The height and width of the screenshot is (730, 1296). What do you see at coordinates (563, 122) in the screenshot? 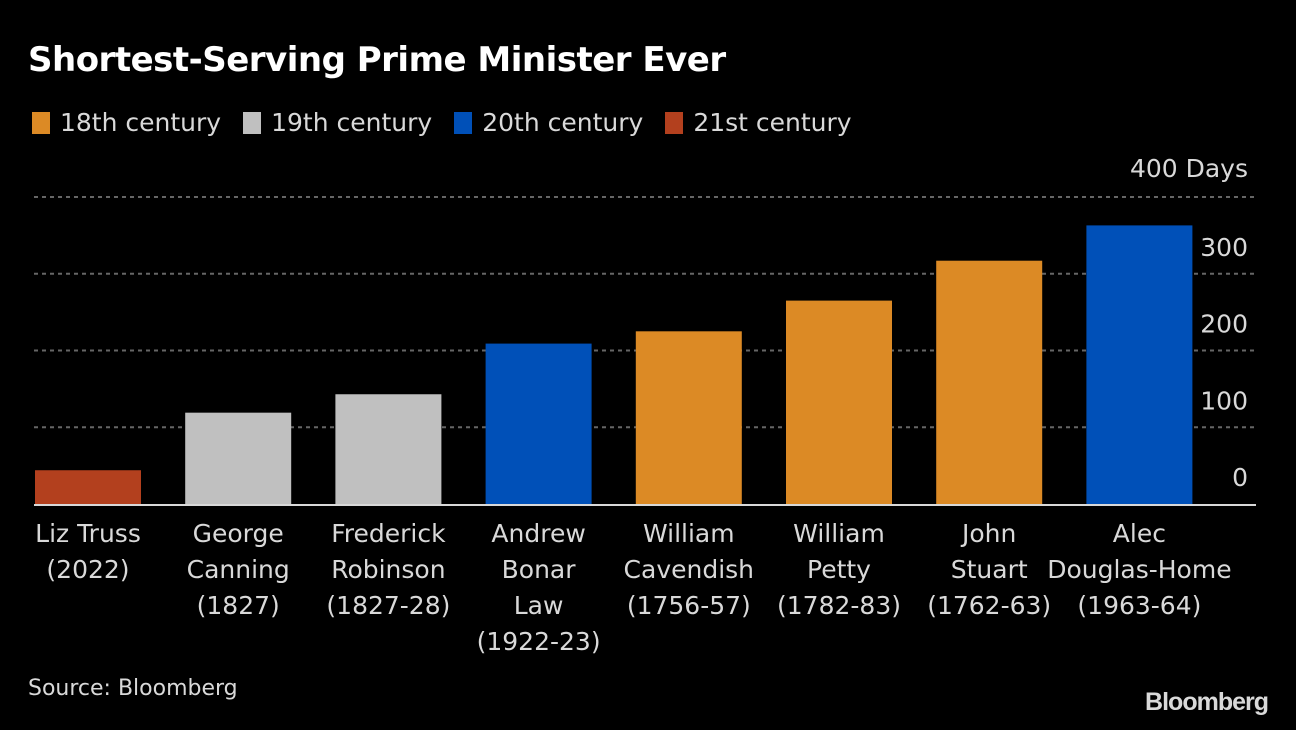
I see `legend-label-20th: 20th century` at bounding box center [563, 122].